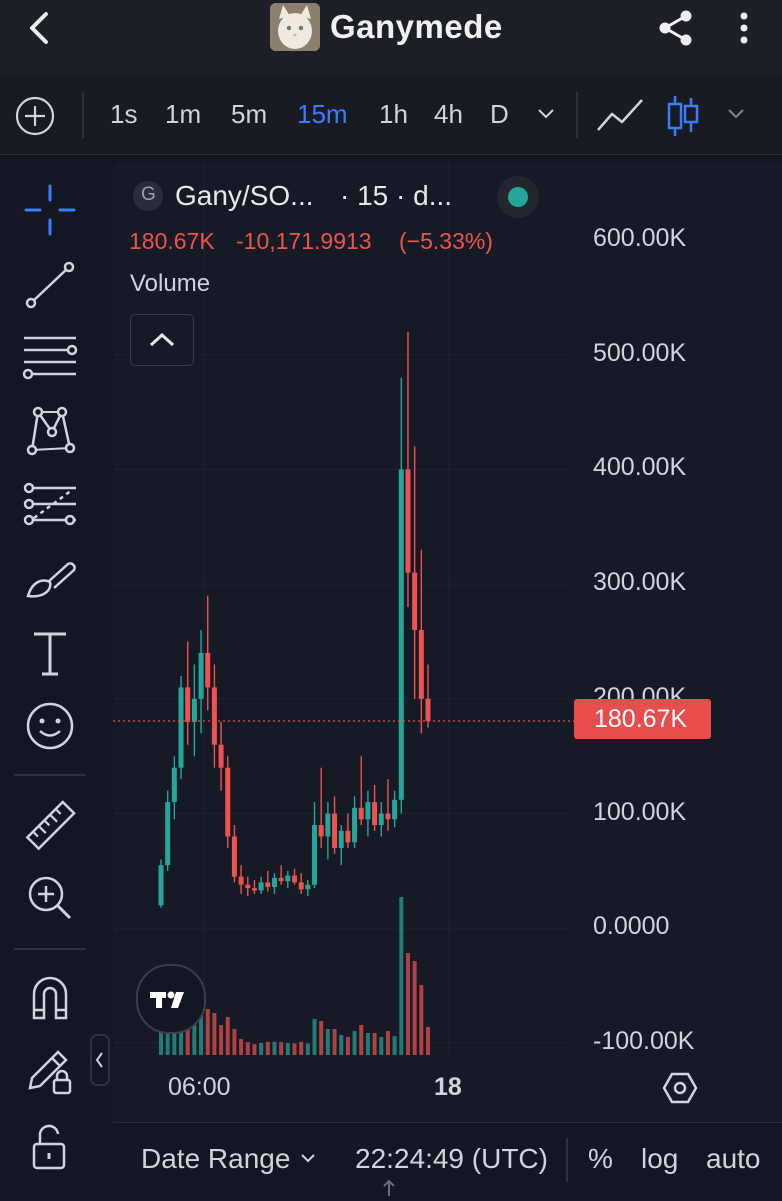 The height and width of the screenshot is (1201, 782). What do you see at coordinates (50, 1148) in the screenshot?
I see `unlock-icon` at bounding box center [50, 1148].